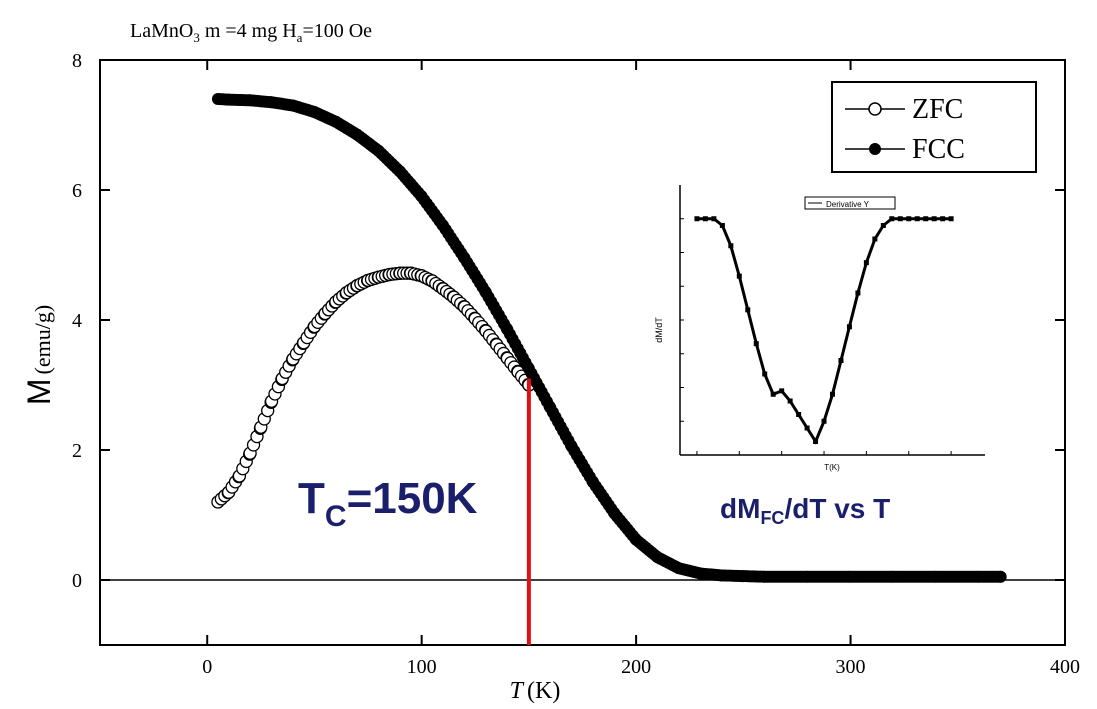 The image size is (1097, 709). I want to click on y-axis-label: M (emu/g), so click(39, 355).